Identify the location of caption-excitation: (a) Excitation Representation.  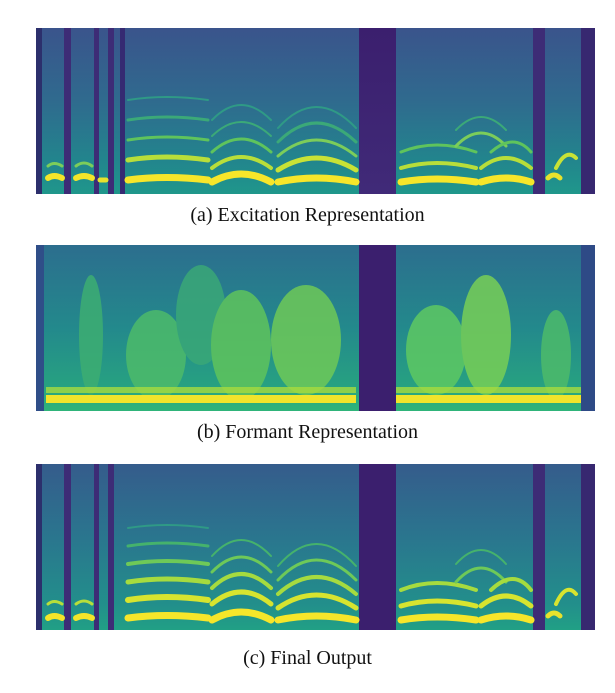
(307, 215).